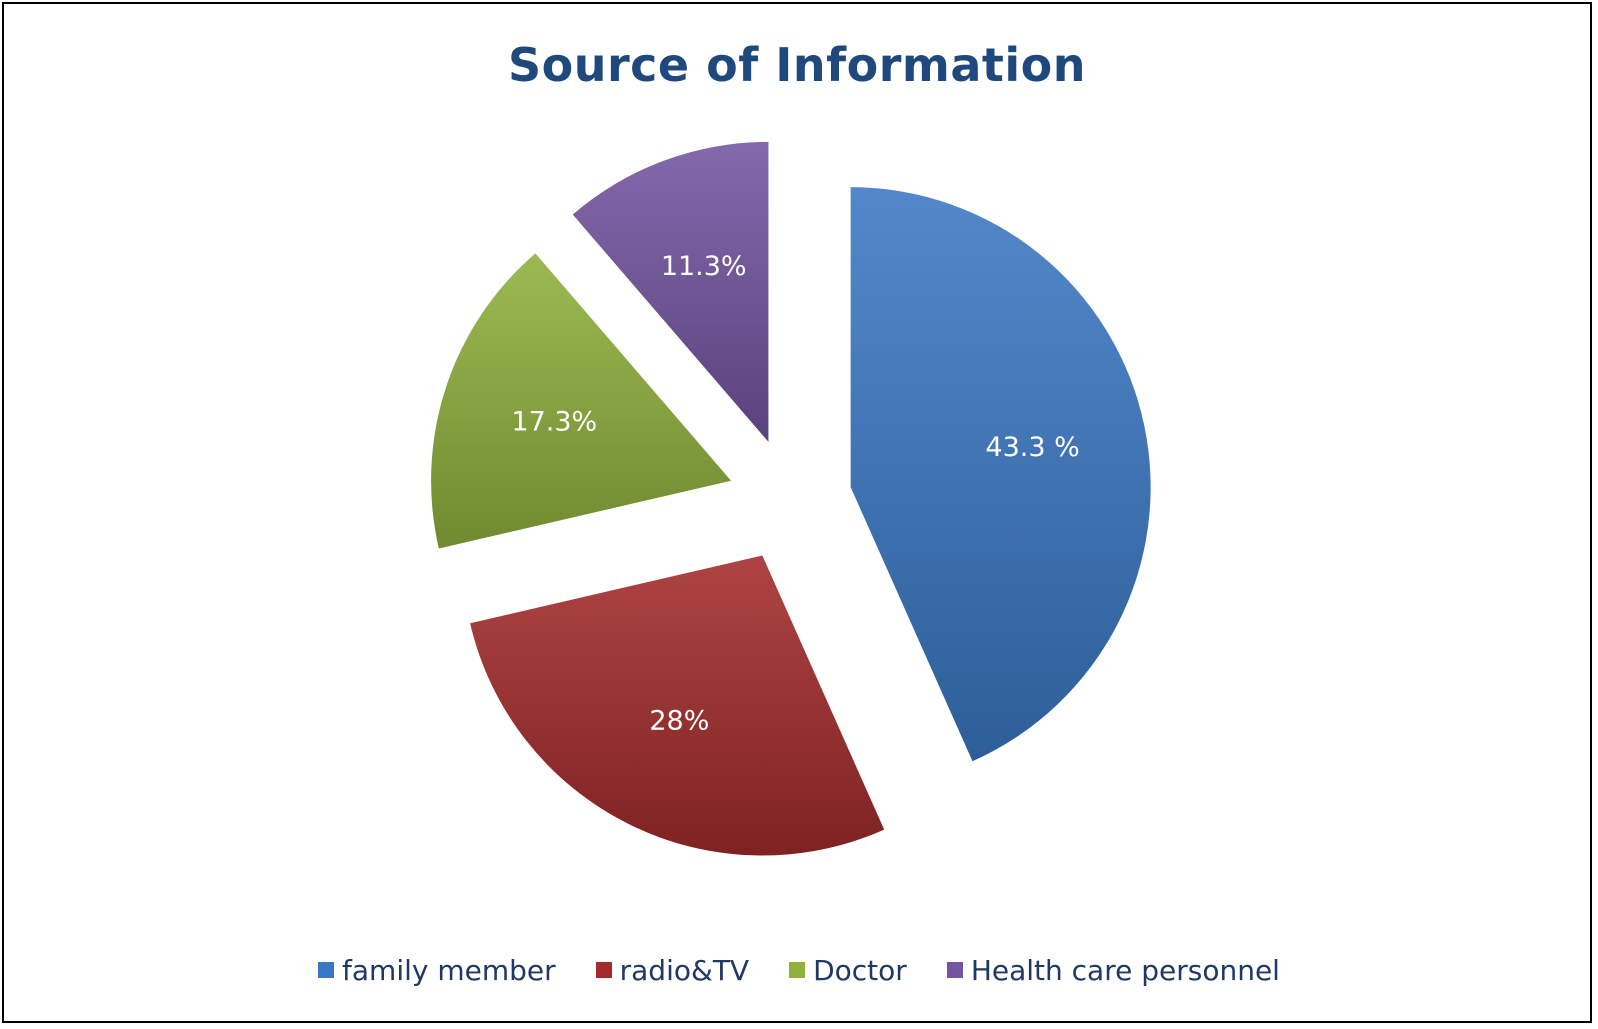 The width and height of the screenshot is (1598, 1029). What do you see at coordinates (1000, 474) in the screenshot?
I see `pie-slice-family-member` at bounding box center [1000, 474].